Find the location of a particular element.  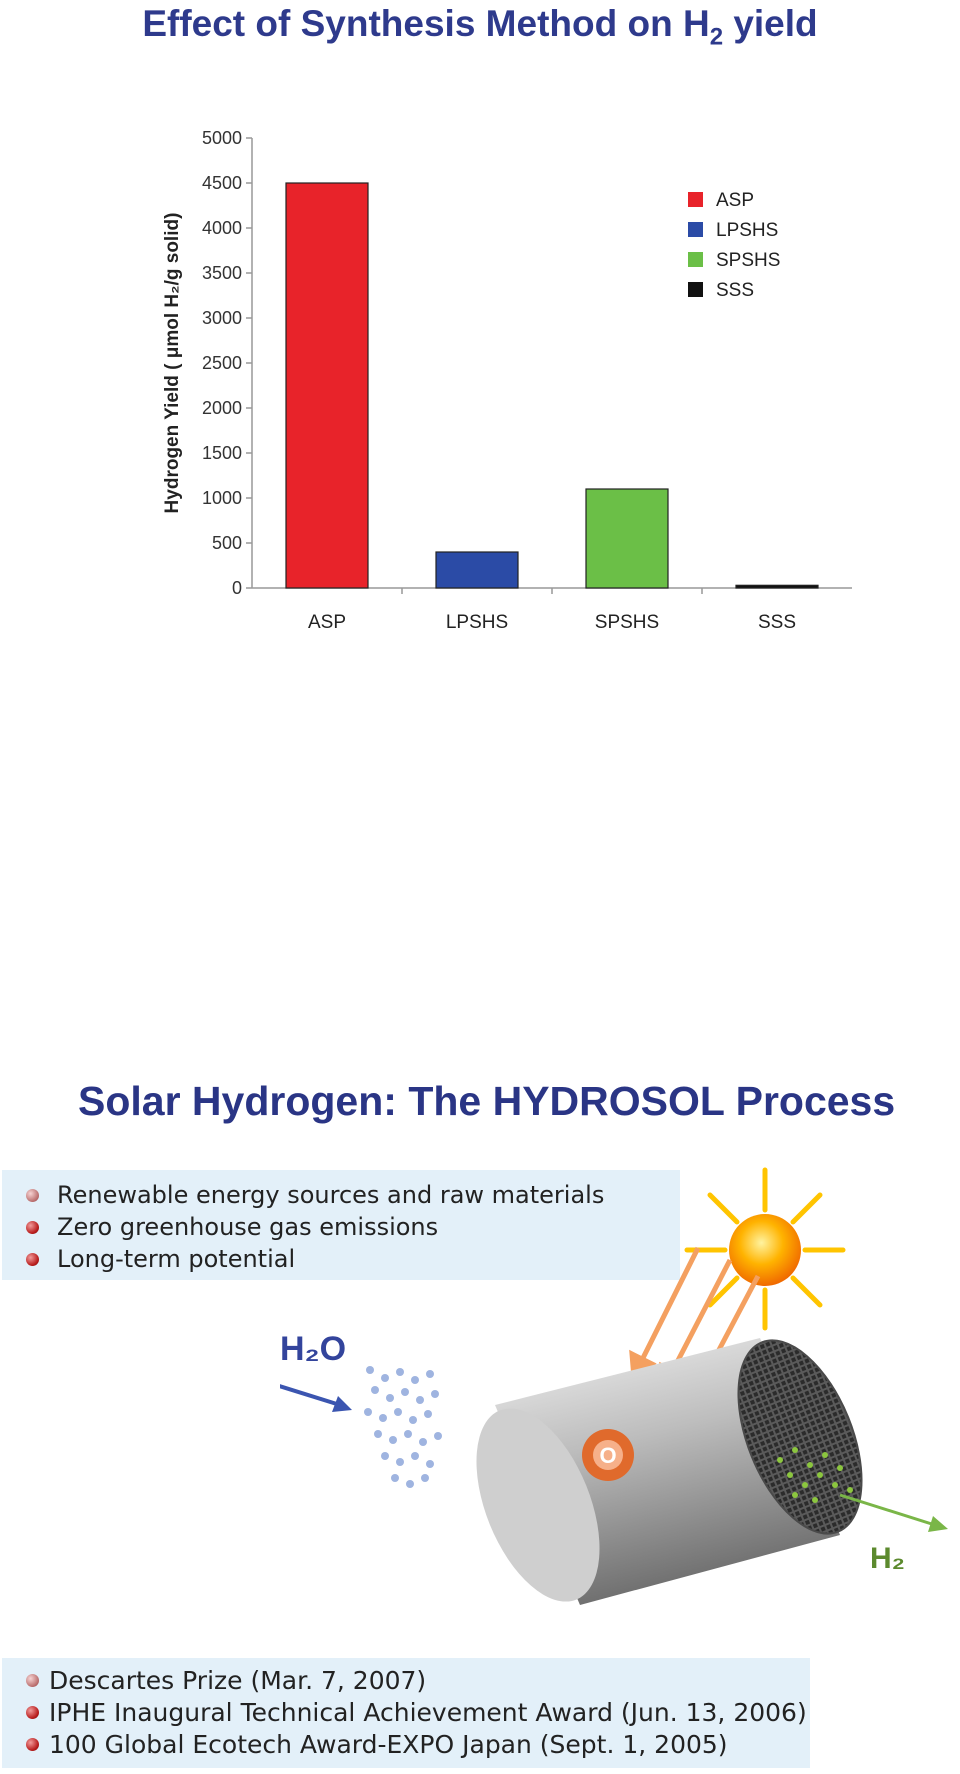

title-subscript: 2 is located at coordinates (716, 37).